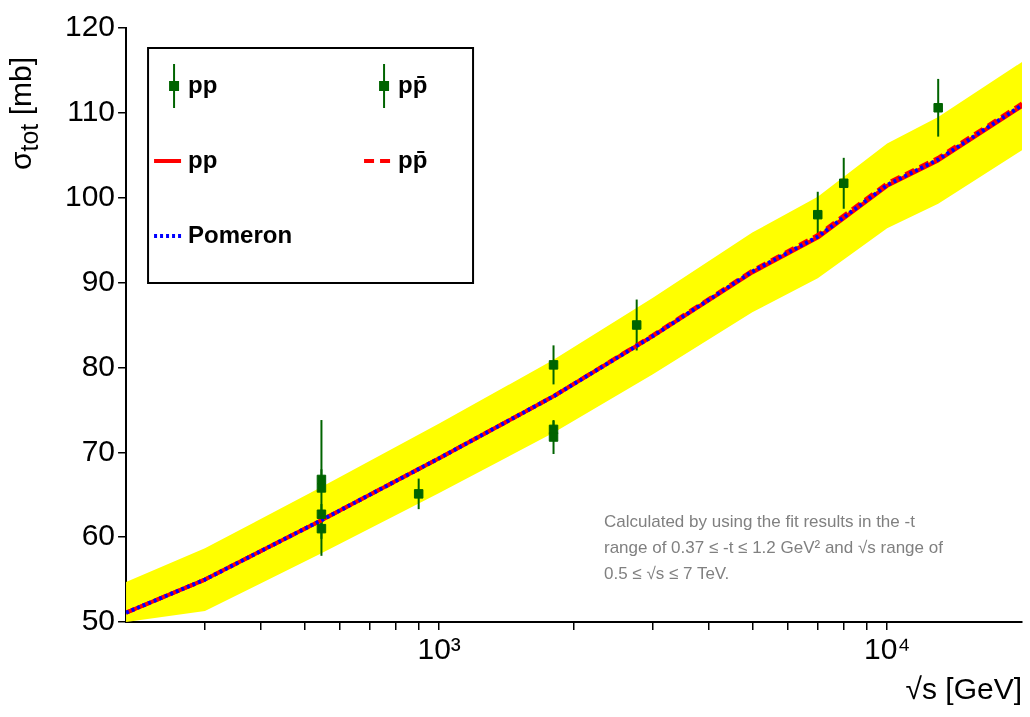 The image size is (1030, 717). I want to click on x-tick-label: 10³, so click(439, 649).